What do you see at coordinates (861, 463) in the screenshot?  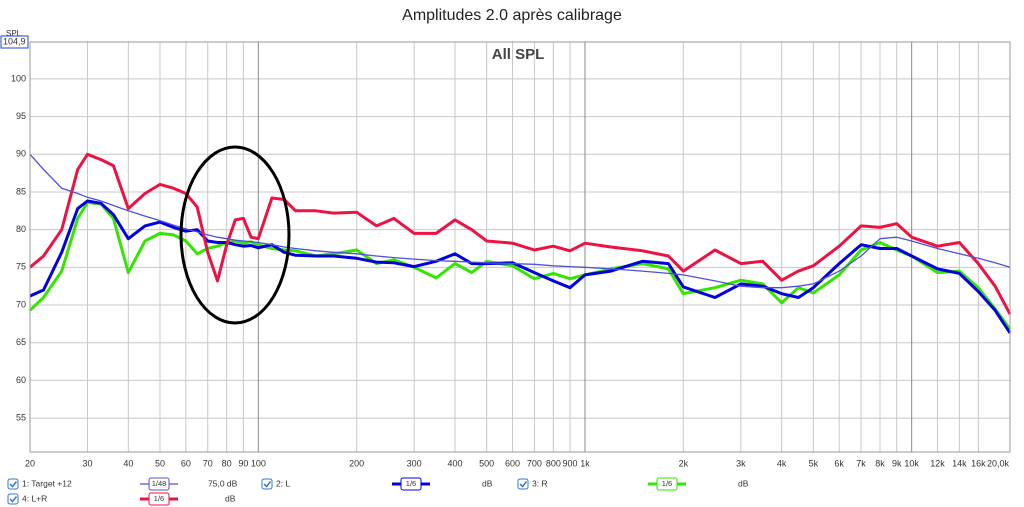 I see `x-tick-label: 7k` at bounding box center [861, 463].